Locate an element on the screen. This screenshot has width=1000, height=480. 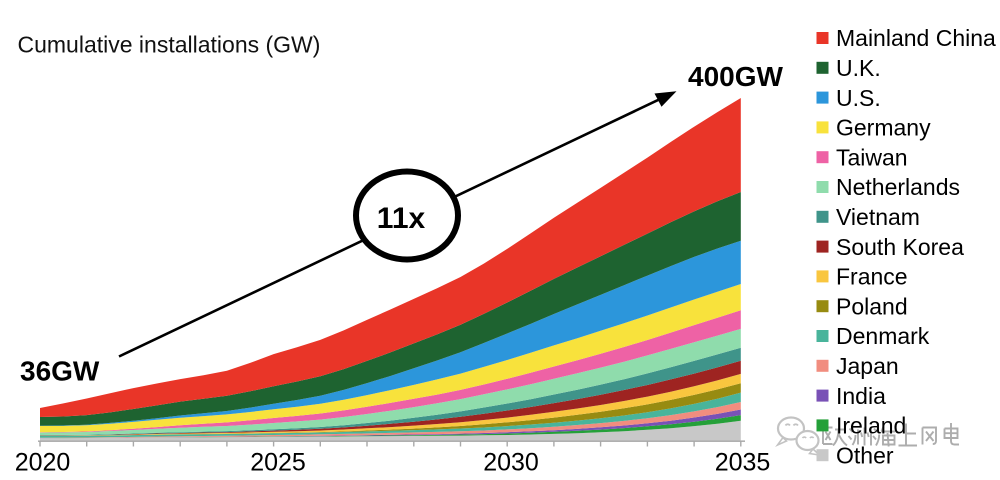
svg-text: Mainland China is located at coordinates (916, 38).